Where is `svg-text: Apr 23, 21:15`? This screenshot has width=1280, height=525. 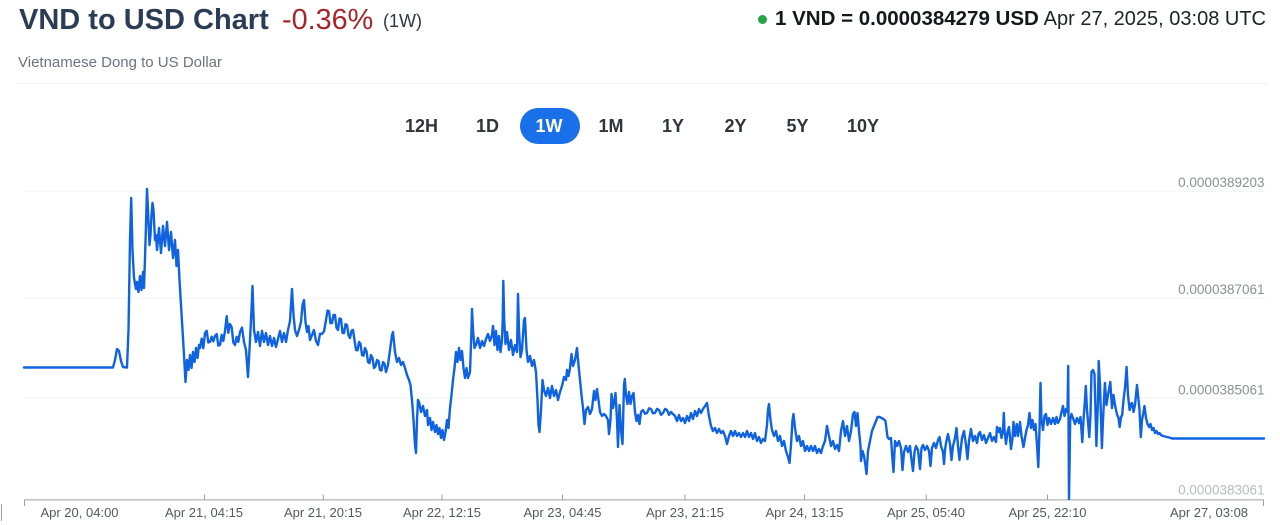 svg-text: Apr 23, 21:15 is located at coordinates (685, 512).